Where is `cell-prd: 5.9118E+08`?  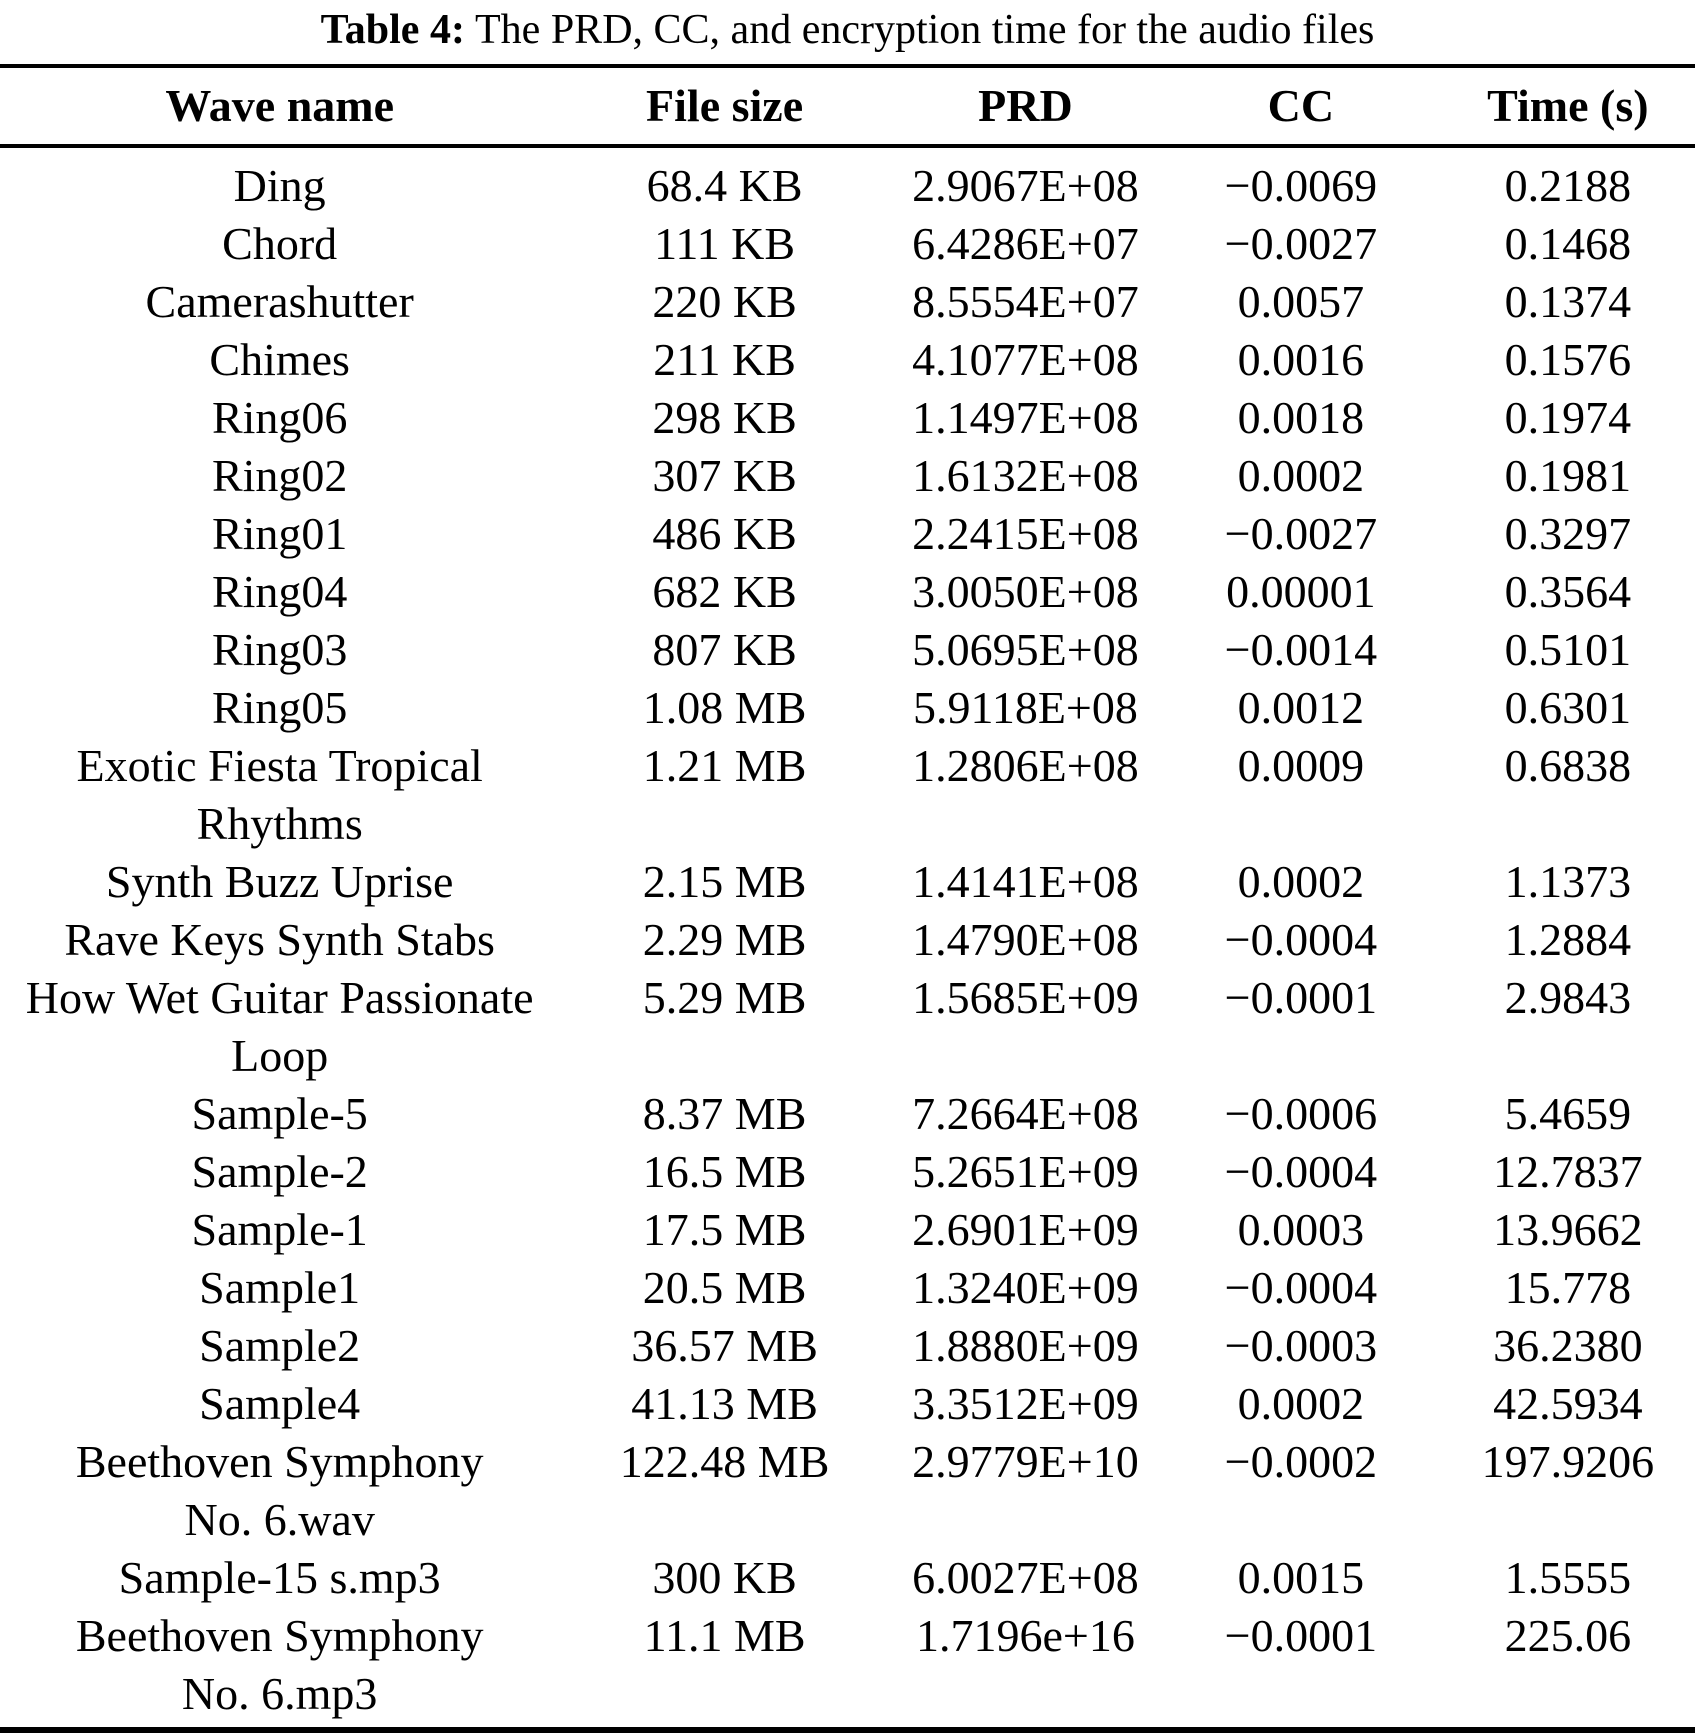 cell-prd: 5.9118E+08 is located at coordinates (1025, 707).